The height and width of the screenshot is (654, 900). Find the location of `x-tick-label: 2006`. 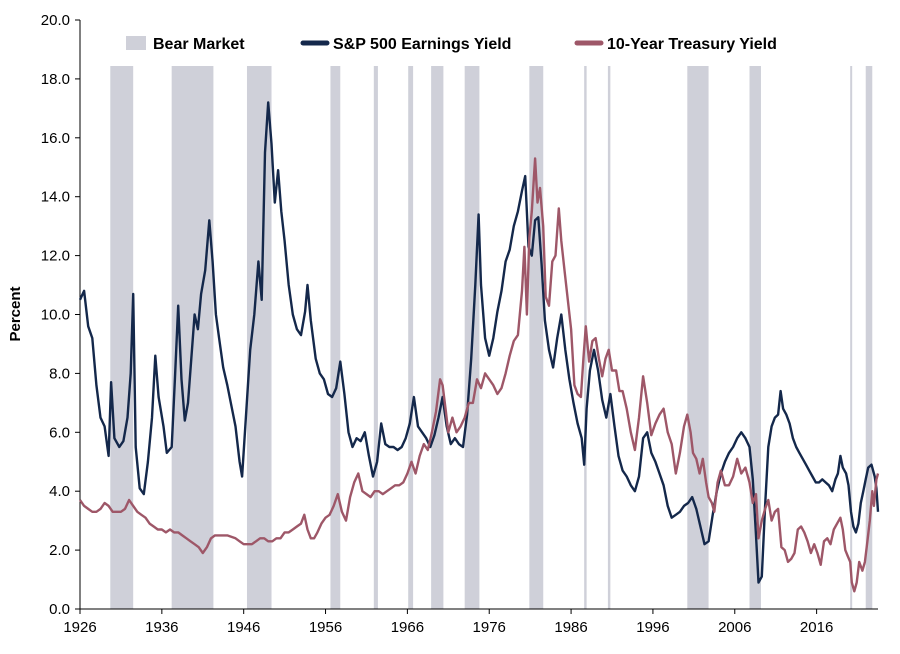

x-tick-label: 2006 is located at coordinates (734, 627).